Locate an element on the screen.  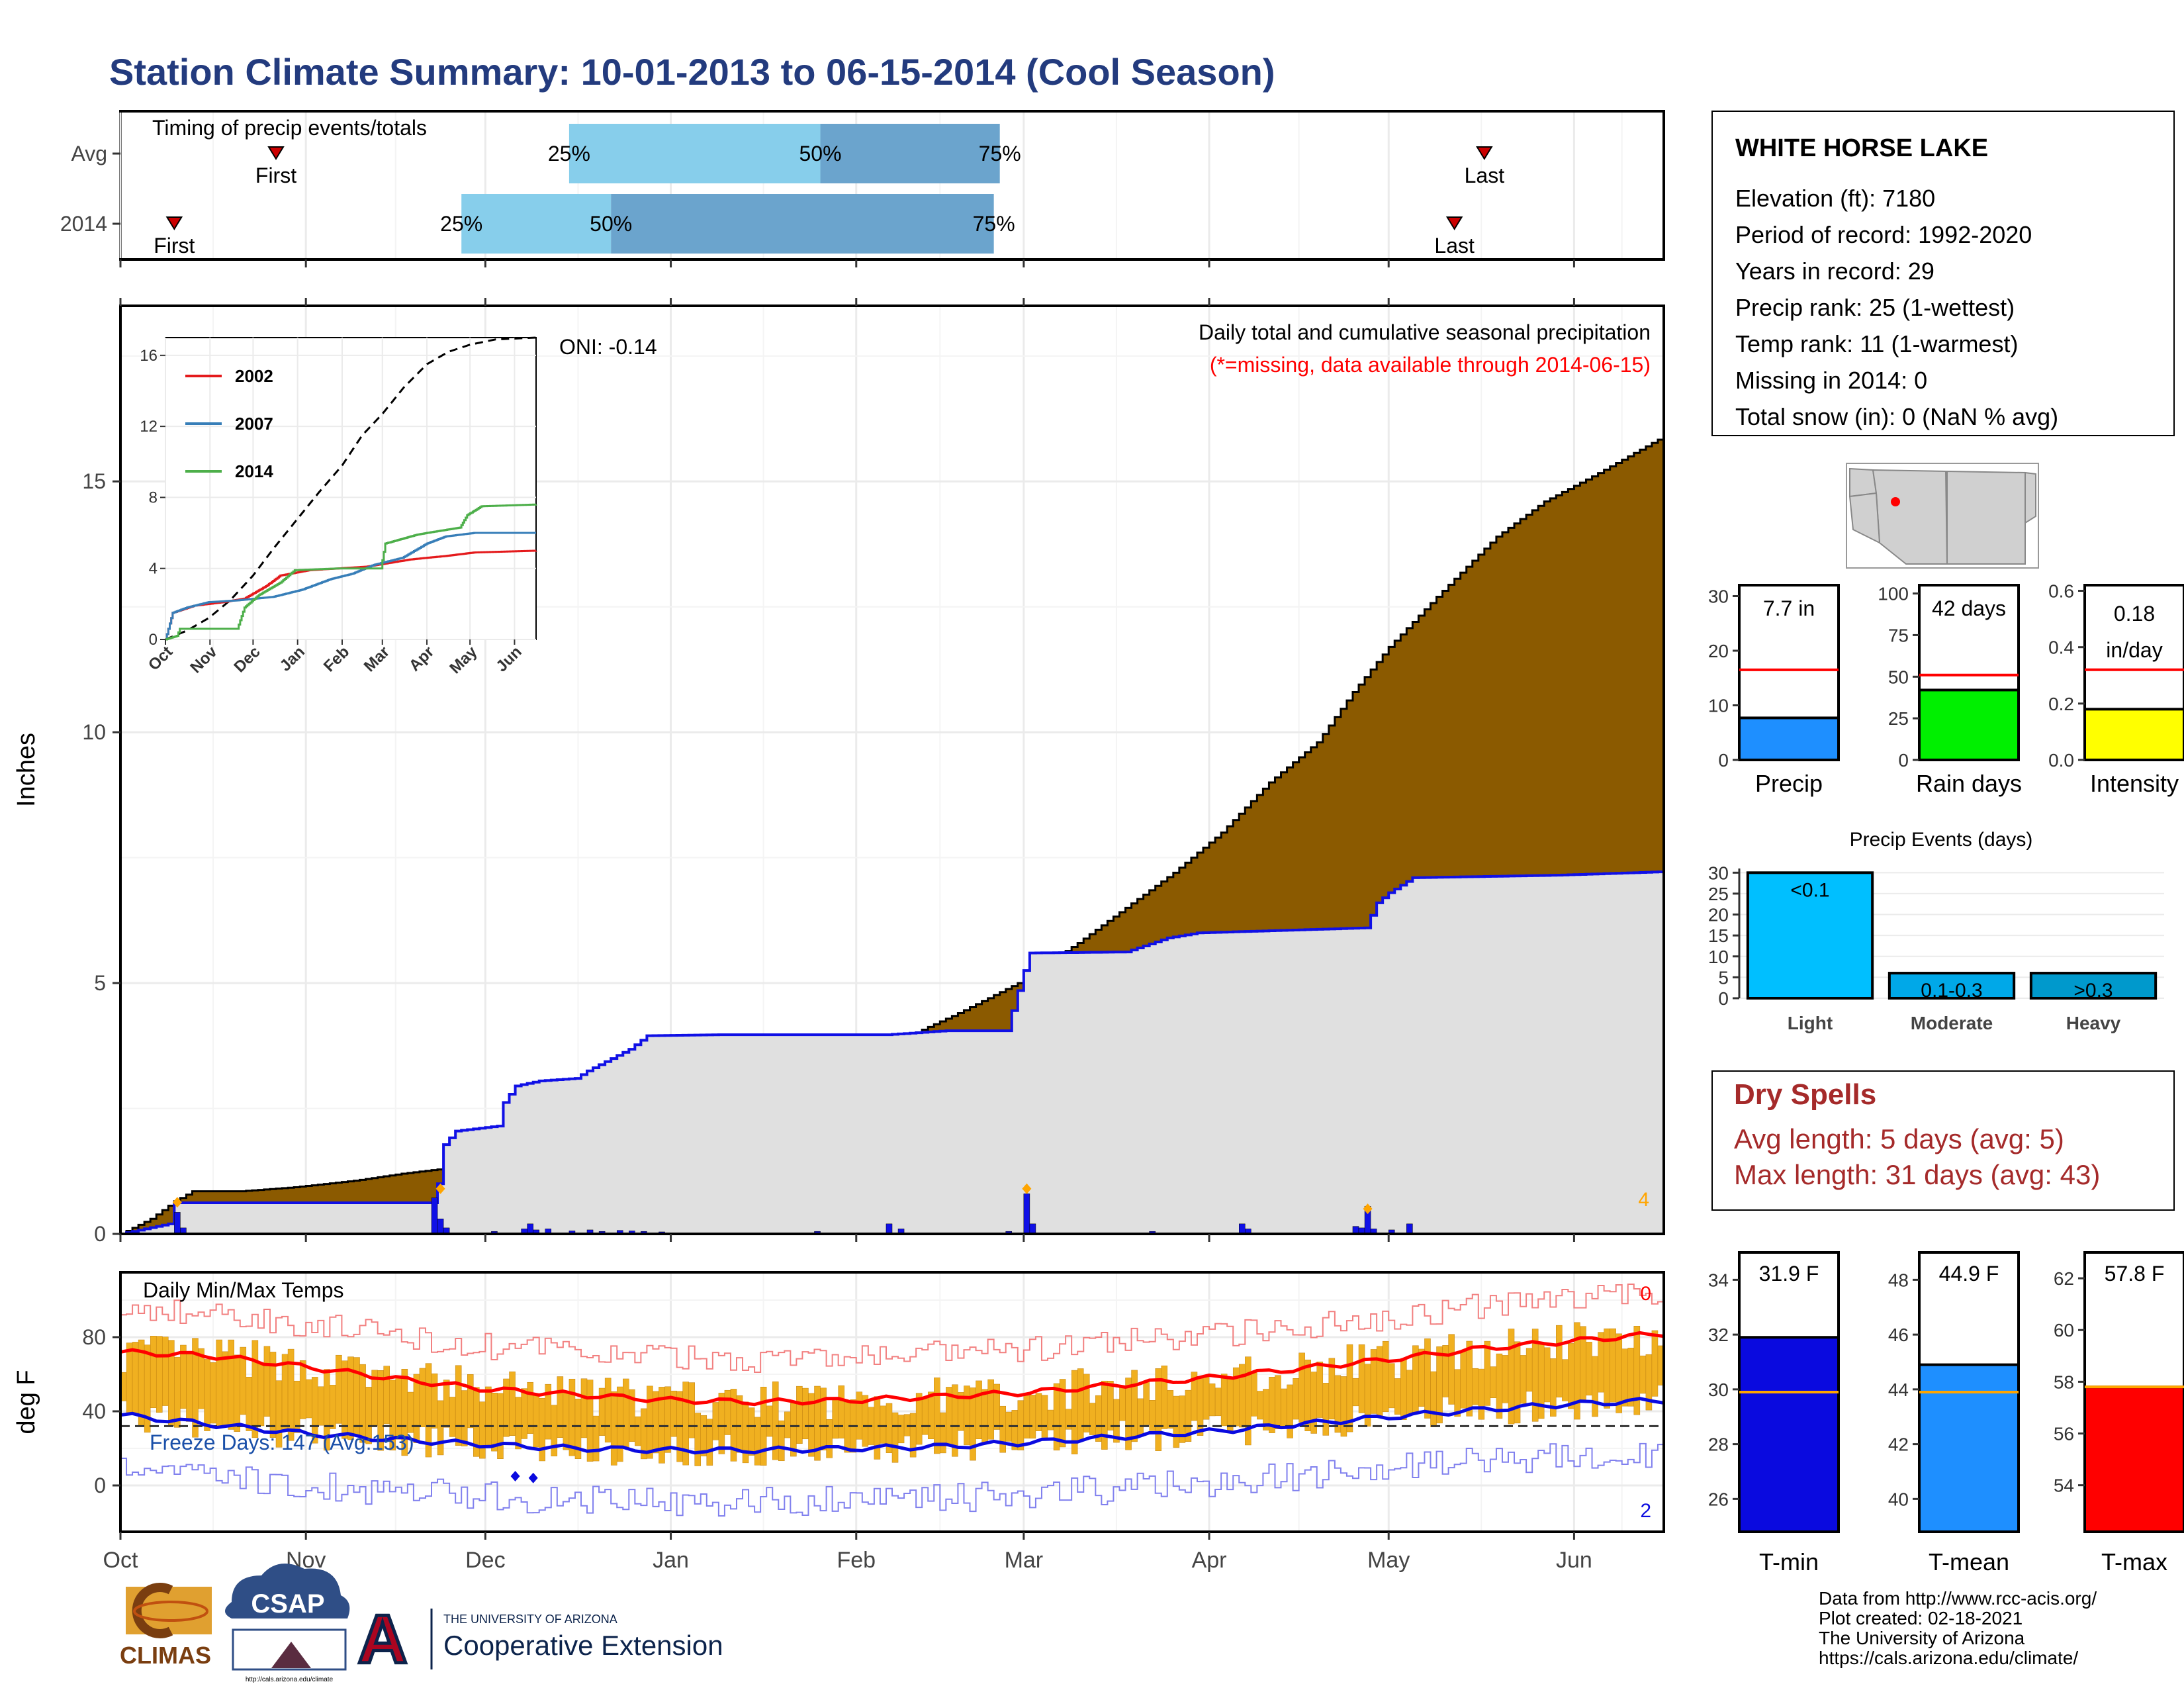
record-low-marker is located at coordinates (533, 1477).